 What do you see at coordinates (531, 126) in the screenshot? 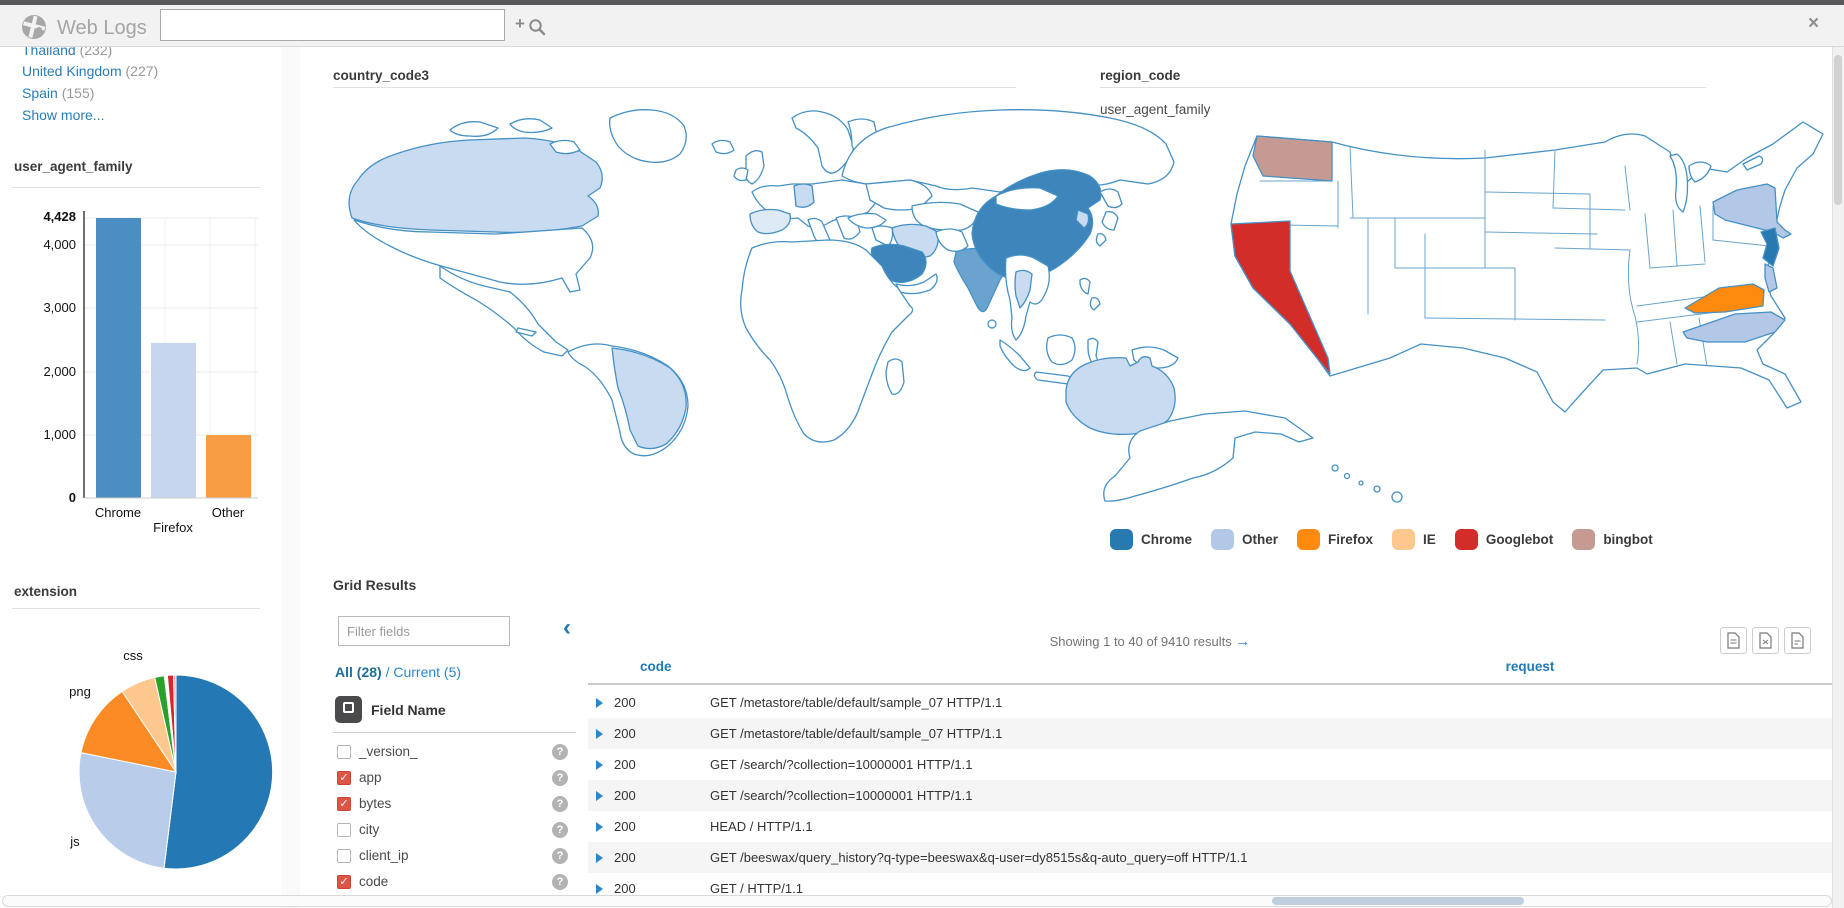
I see `arctic-island` at bounding box center [531, 126].